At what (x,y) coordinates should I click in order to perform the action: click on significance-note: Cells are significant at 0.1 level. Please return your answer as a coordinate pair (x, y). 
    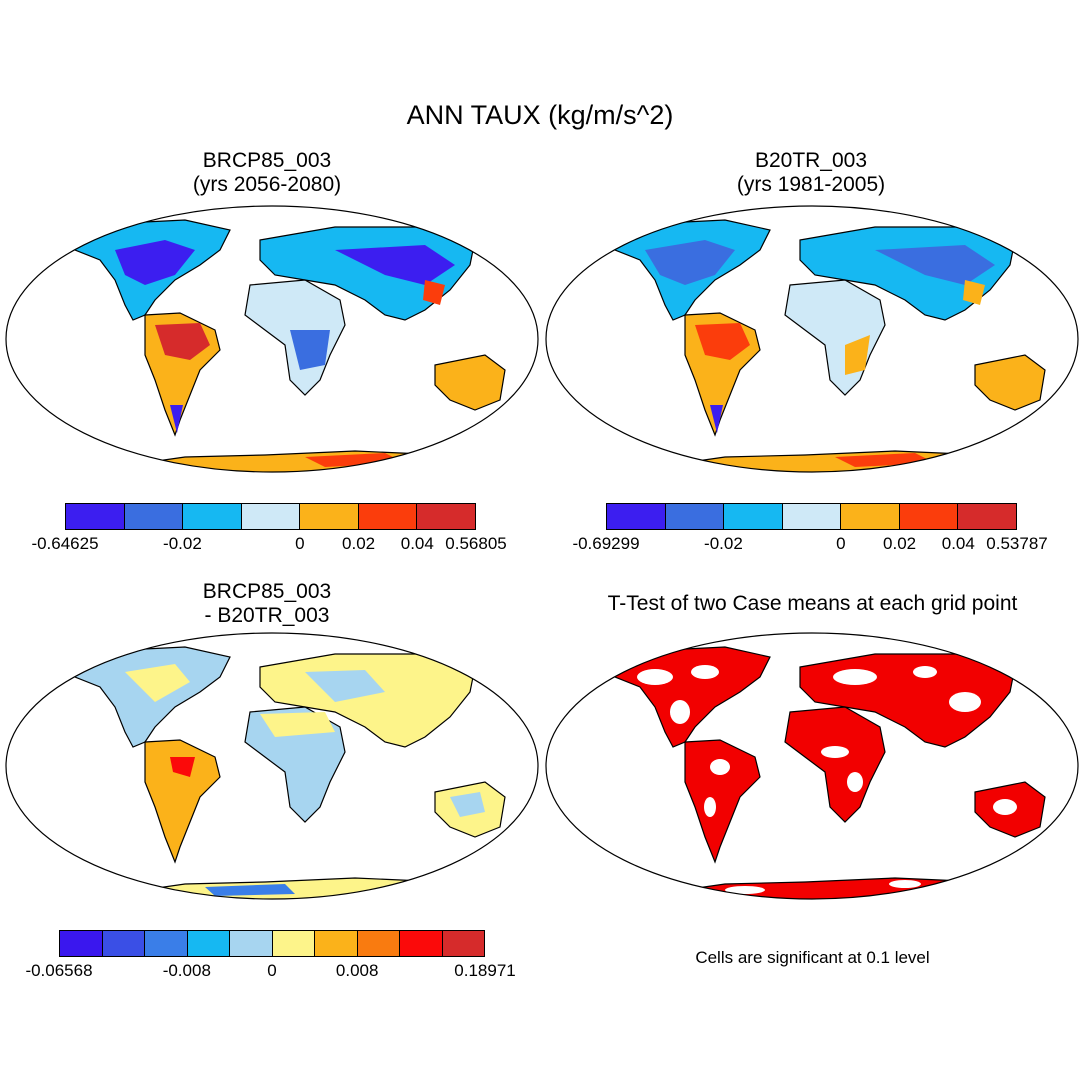
    Looking at the image, I should click on (812, 957).